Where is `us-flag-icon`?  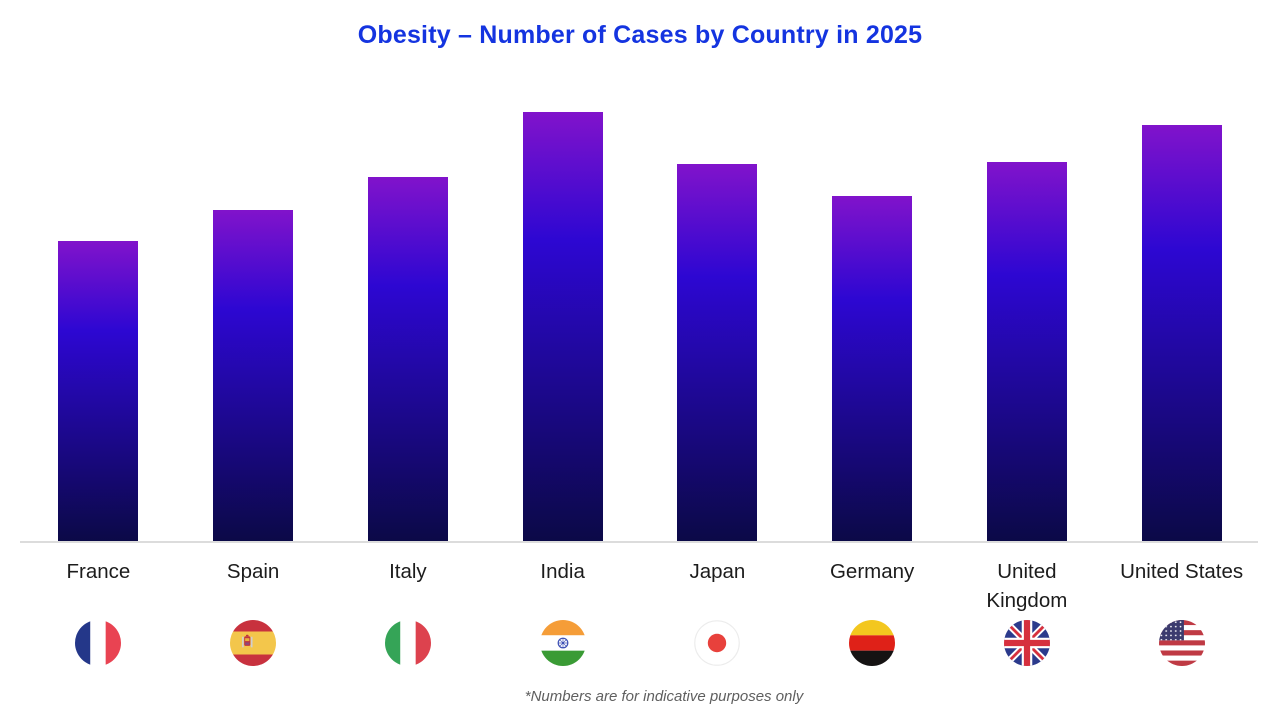
us-flag-icon is located at coordinates (1181, 643).